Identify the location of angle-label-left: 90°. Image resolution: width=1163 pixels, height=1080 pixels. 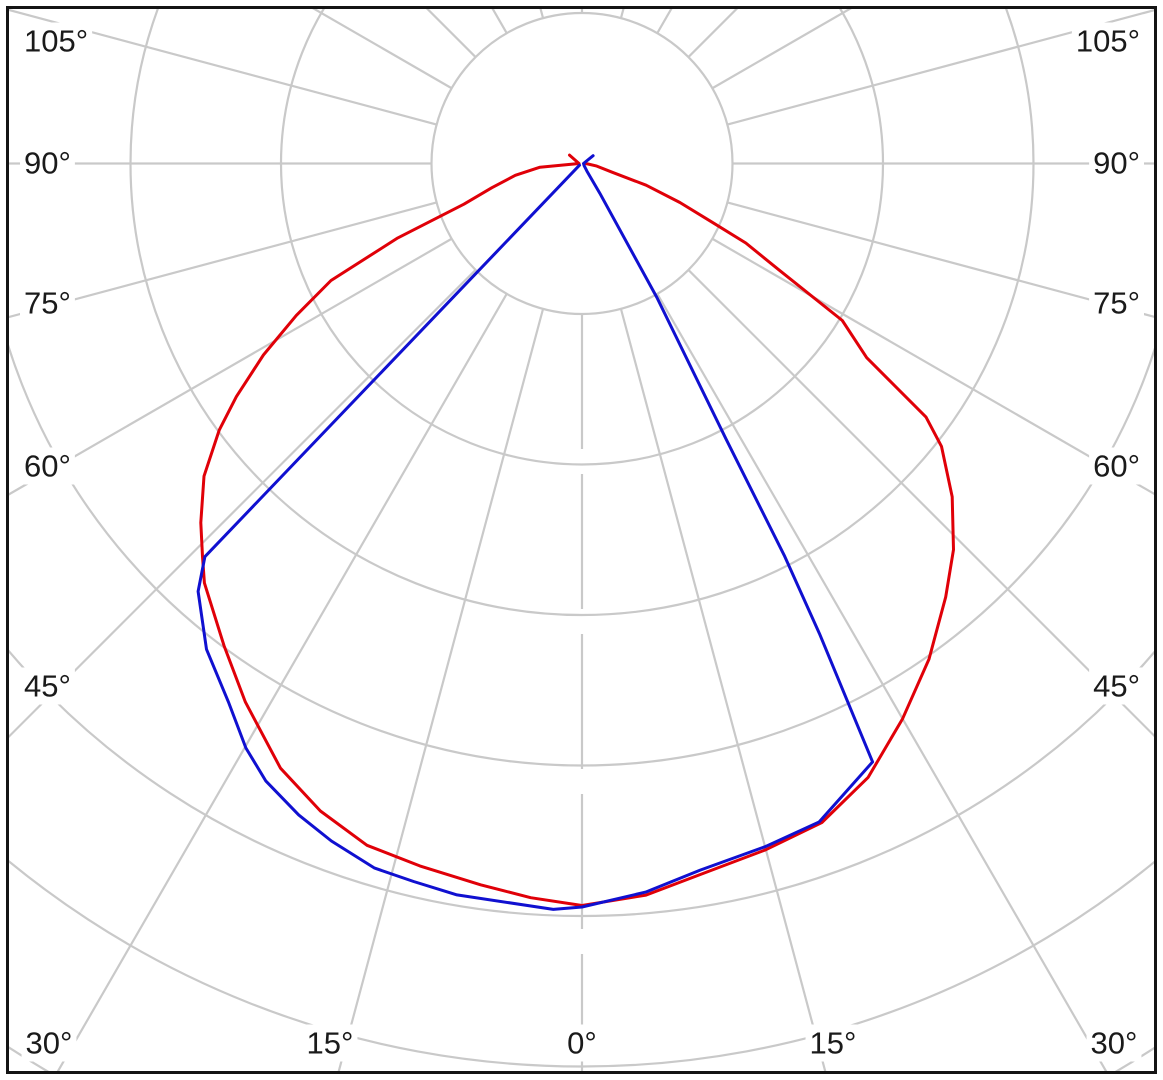
(47, 163).